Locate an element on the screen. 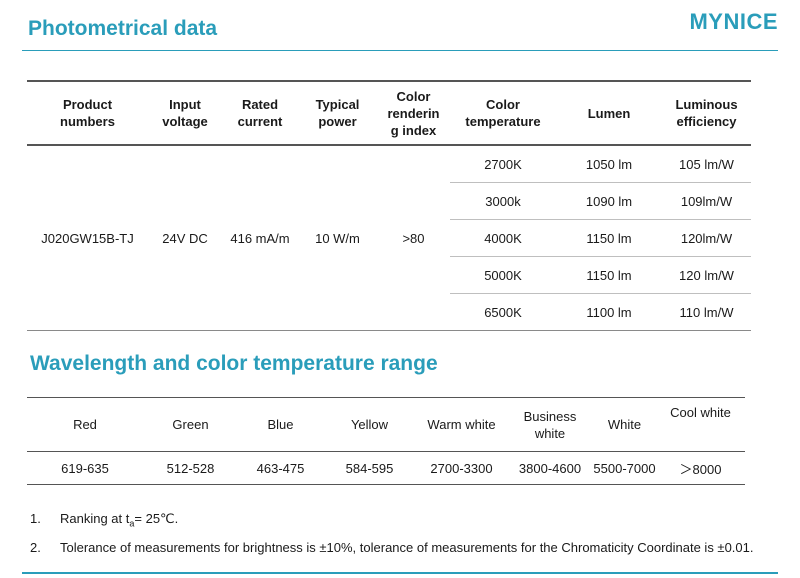 This screenshot has height=578, width=800. wavelength-title: Wavelength and color temperature range is located at coordinates (234, 363).